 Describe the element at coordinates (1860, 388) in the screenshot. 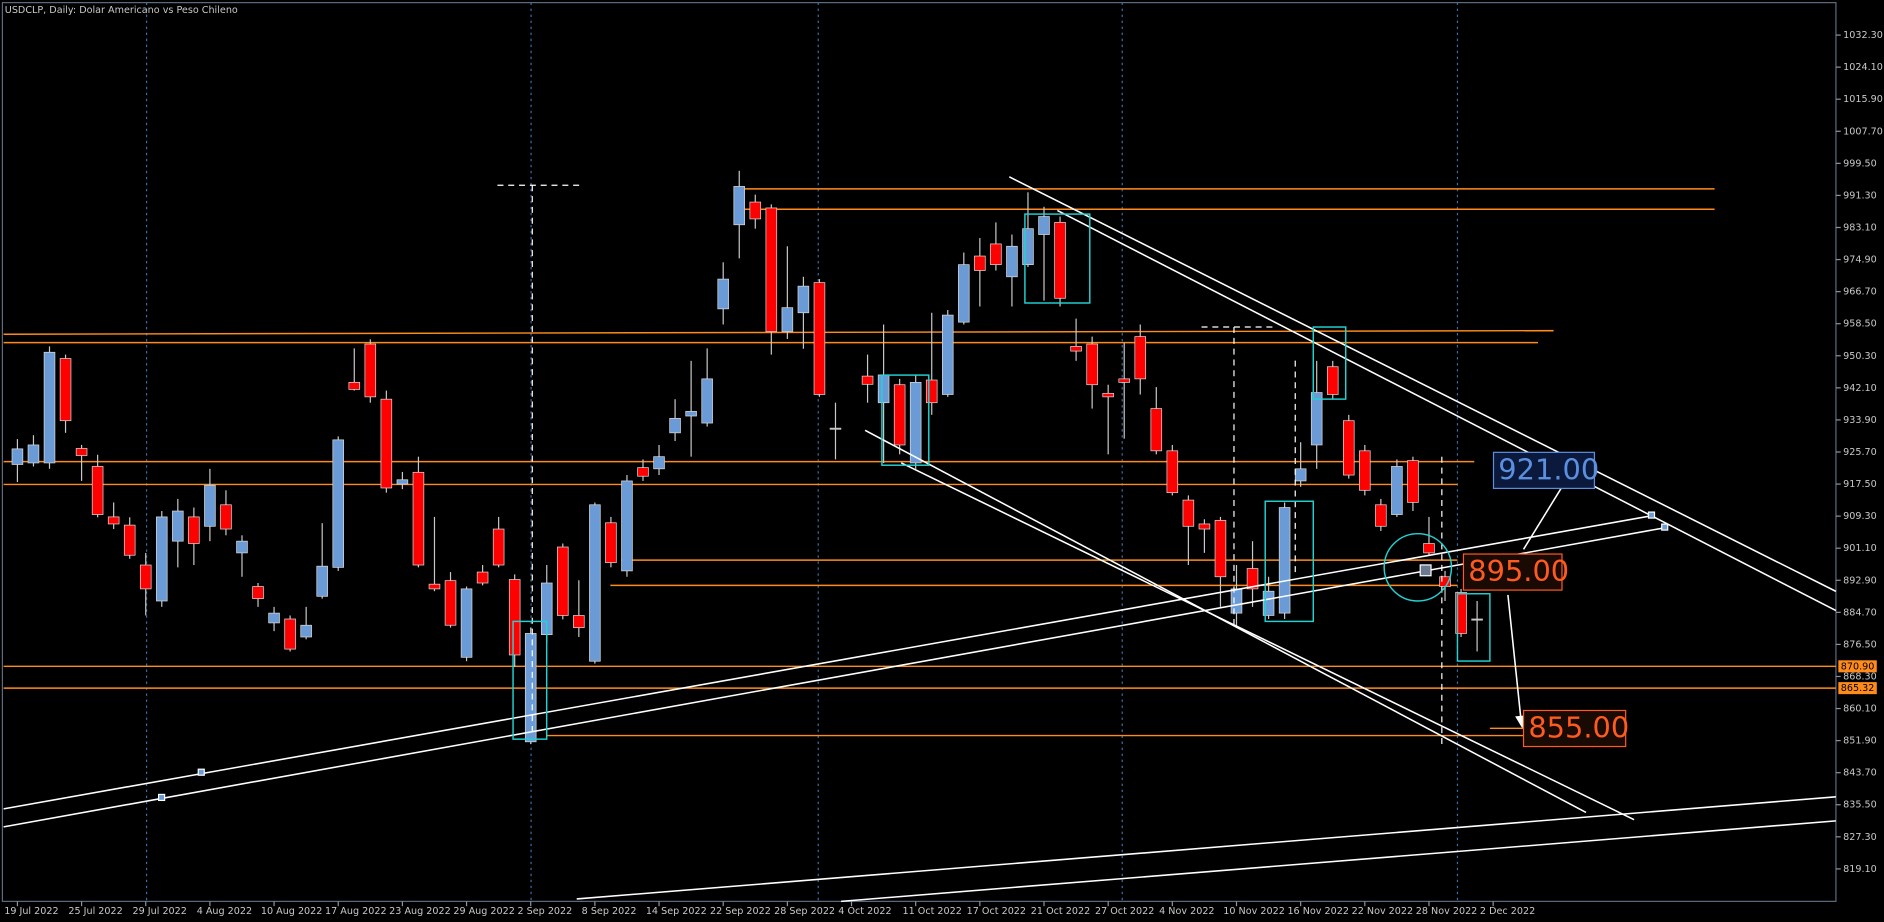

I see `y-tick-label: 942.10` at that location.